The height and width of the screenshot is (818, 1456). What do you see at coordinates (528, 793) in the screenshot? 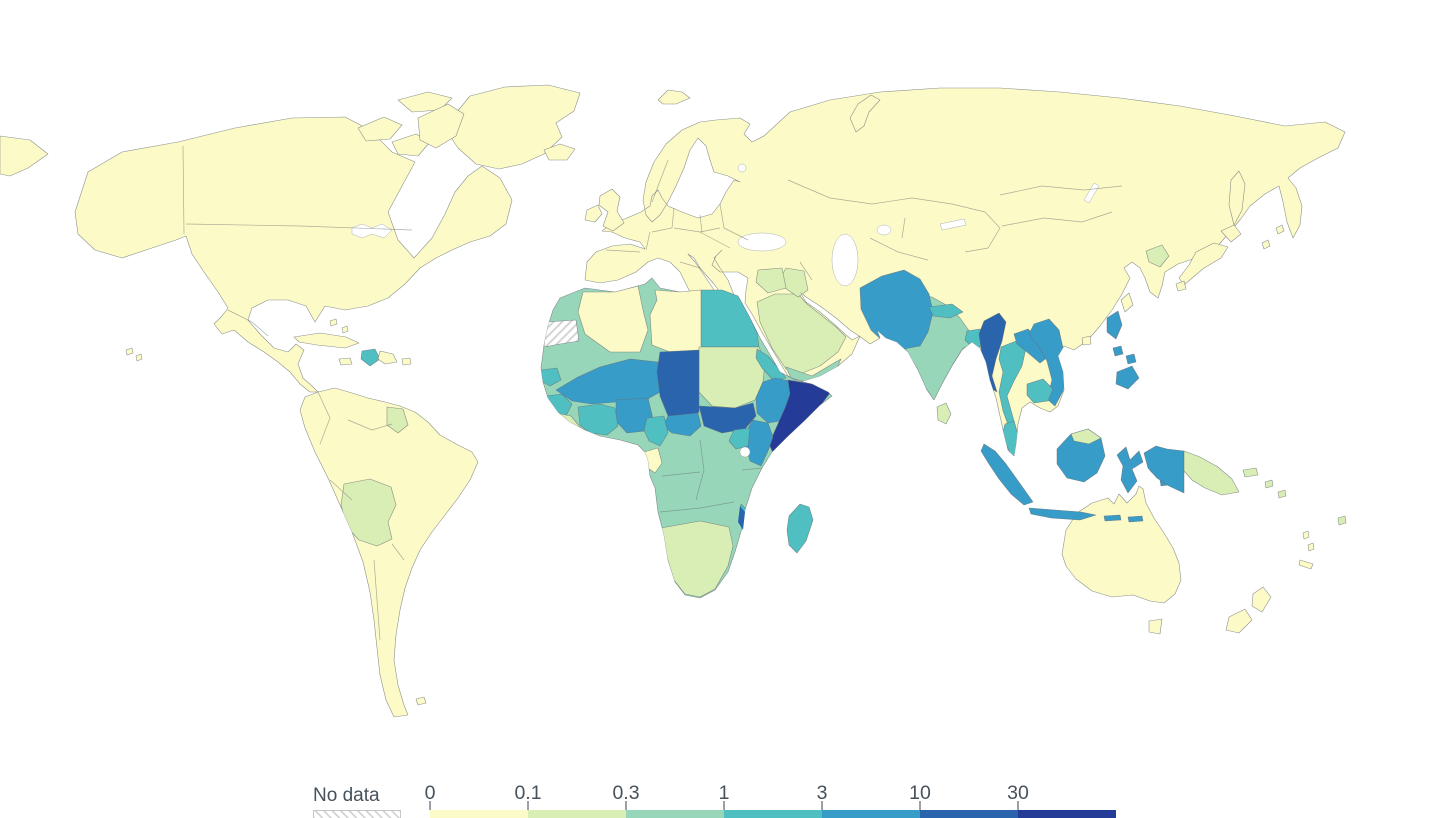
I see `legend-tick-label-1: 0.1` at bounding box center [528, 793].